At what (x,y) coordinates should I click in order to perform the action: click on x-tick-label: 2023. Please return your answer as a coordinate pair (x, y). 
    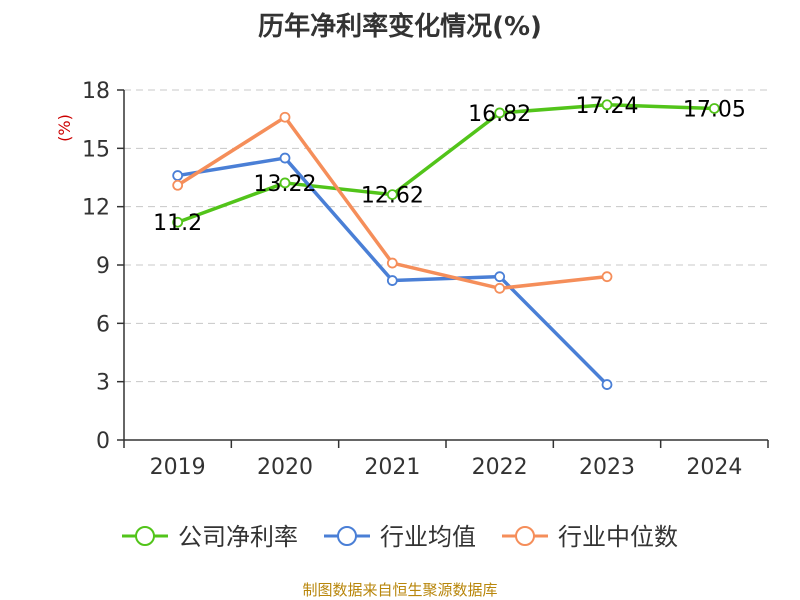
    Looking at the image, I should click on (607, 467).